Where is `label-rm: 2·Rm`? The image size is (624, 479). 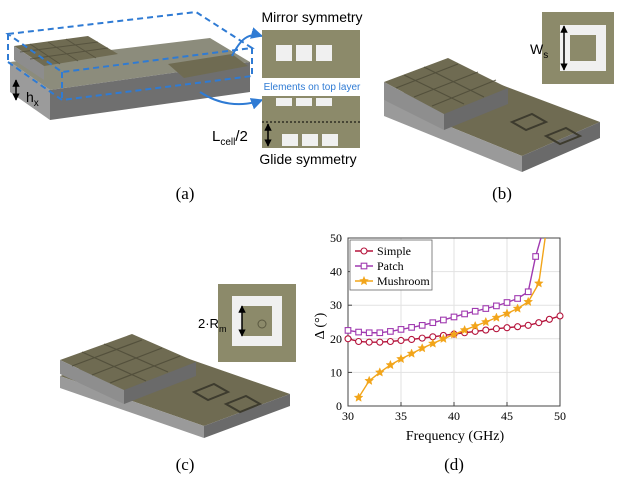
label-rm: 2·Rm is located at coordinates (212, 325).